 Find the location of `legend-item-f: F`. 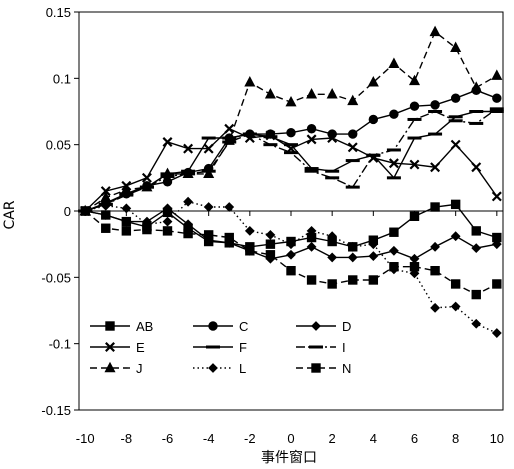

legend-item-f: F is located at coordinates (220, 347).